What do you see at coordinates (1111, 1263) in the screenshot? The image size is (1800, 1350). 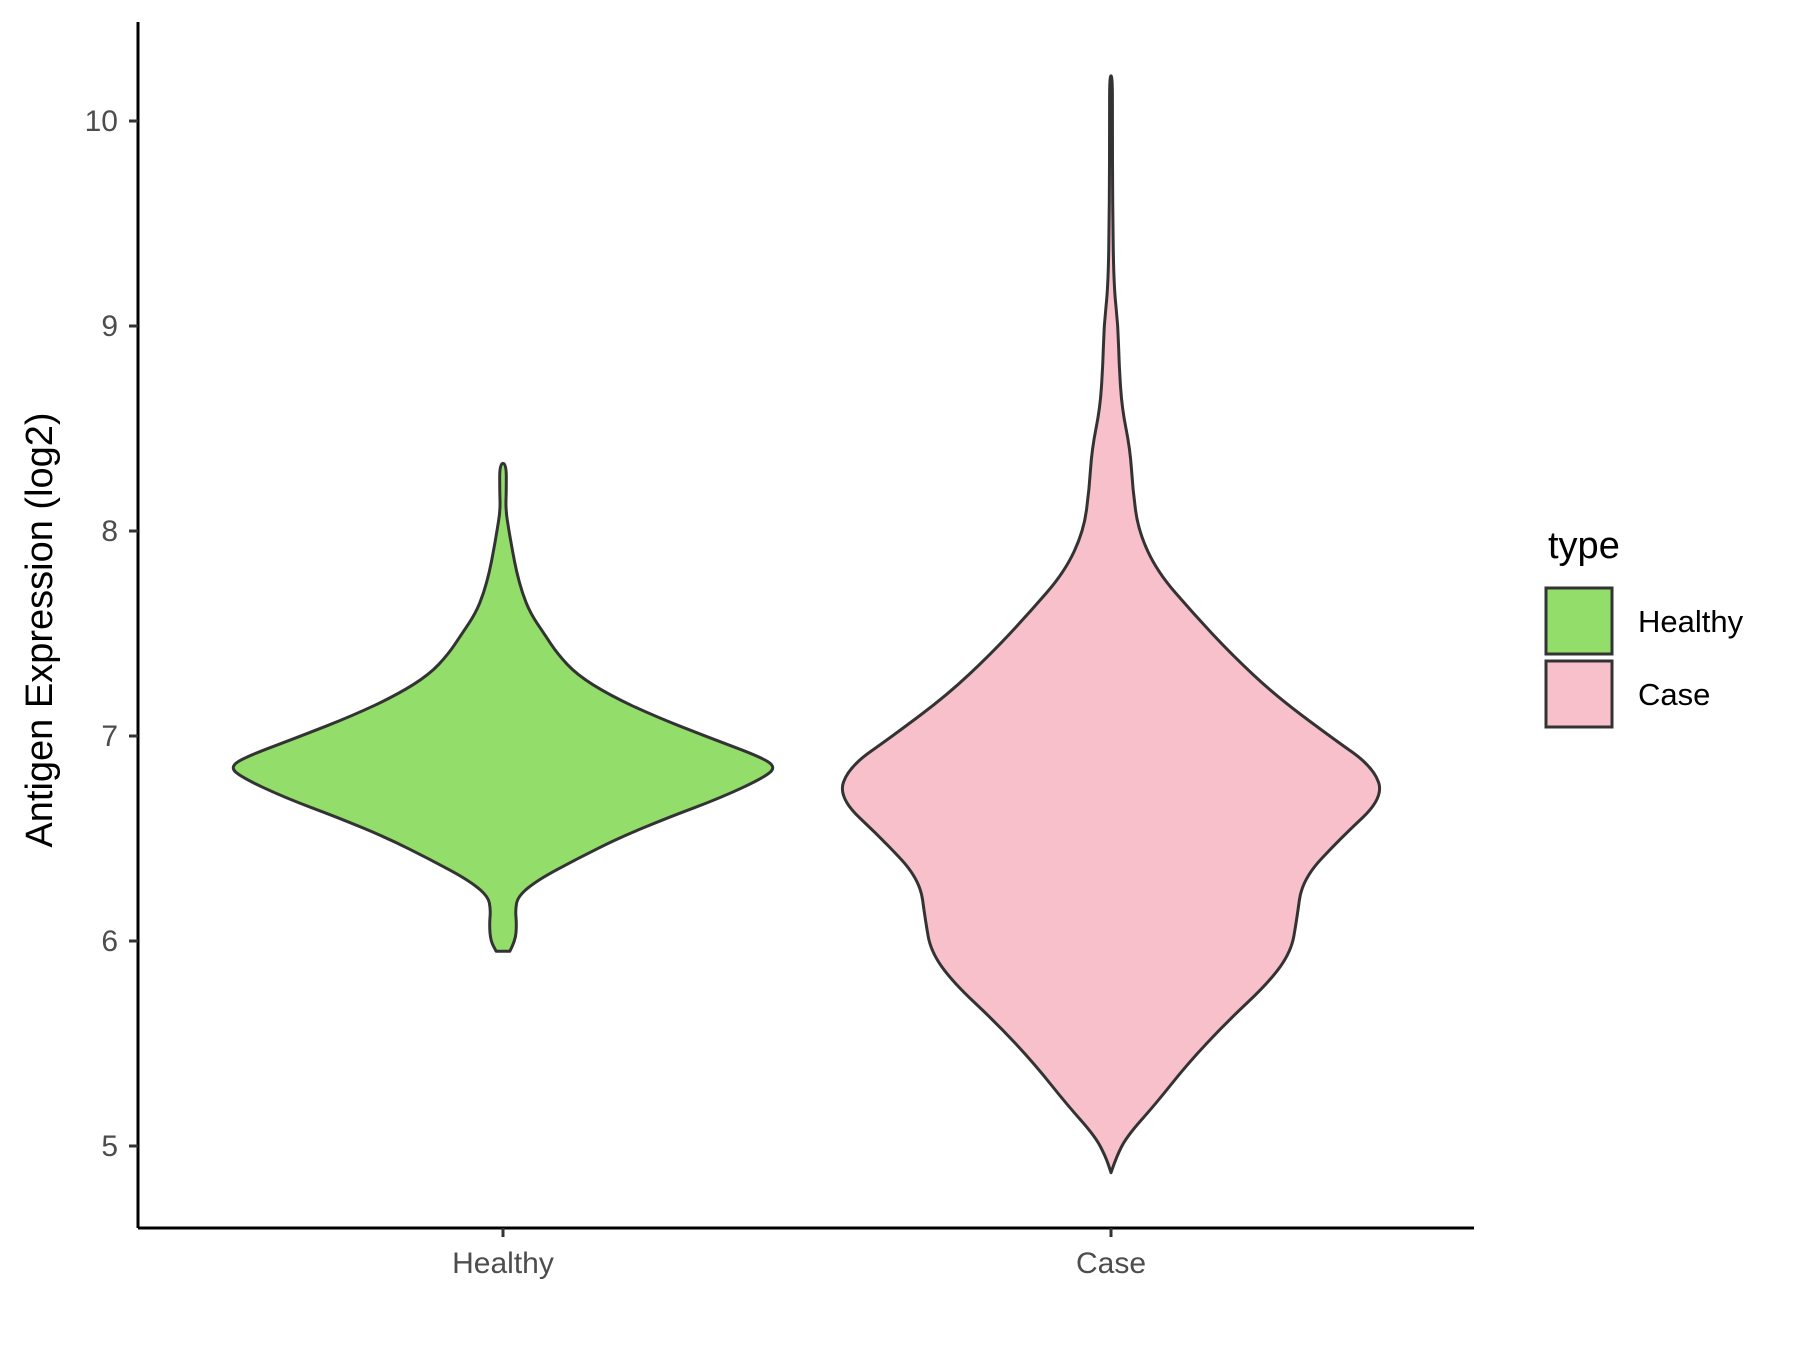 I see `x-tick-label: Case` at bounding box center [1111, 1263].